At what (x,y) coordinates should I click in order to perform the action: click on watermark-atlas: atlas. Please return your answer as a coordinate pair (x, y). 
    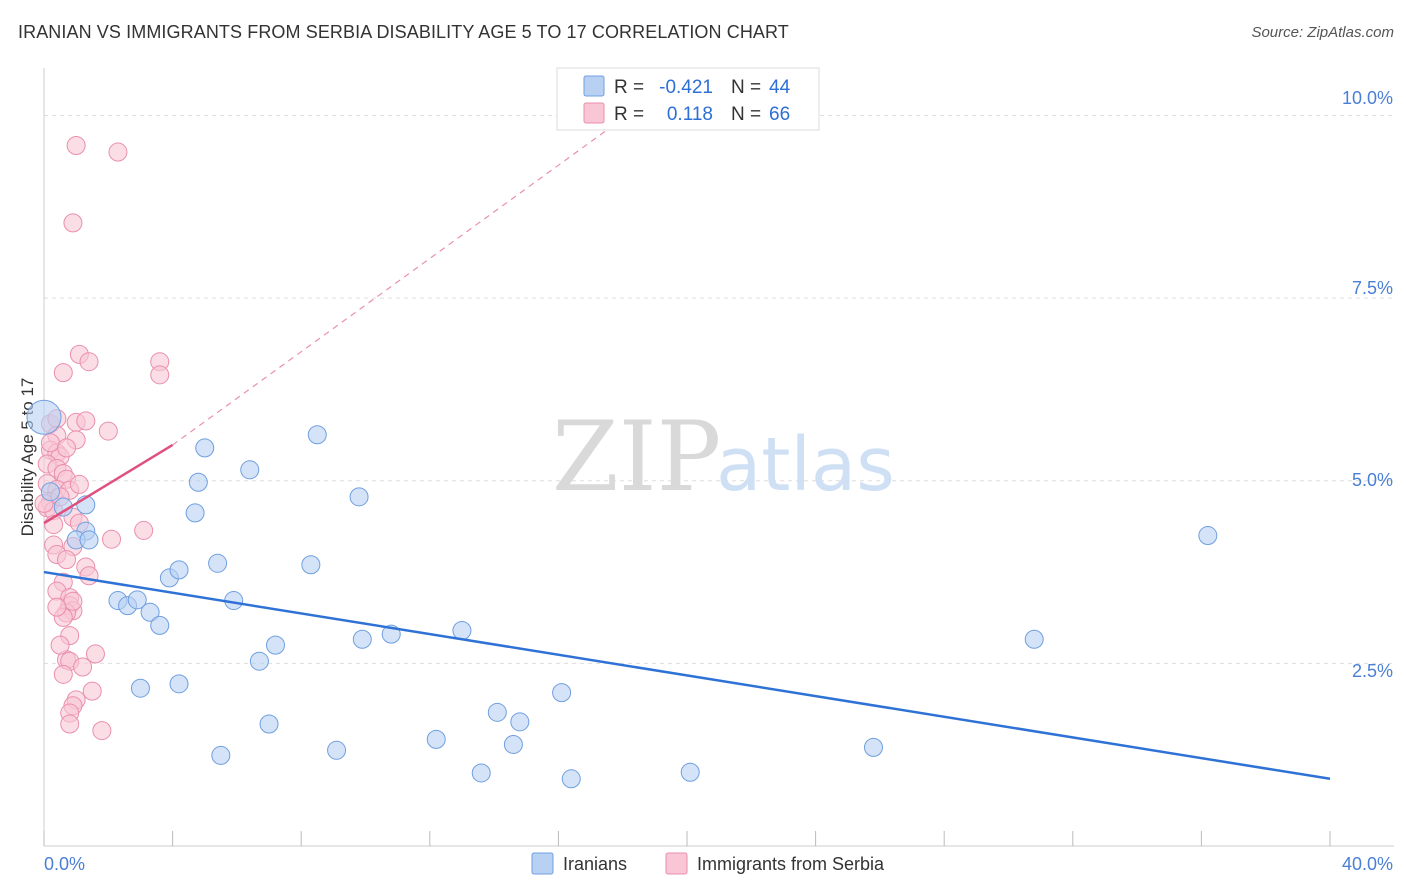
    Looking at the image, I should click on (805, 465).